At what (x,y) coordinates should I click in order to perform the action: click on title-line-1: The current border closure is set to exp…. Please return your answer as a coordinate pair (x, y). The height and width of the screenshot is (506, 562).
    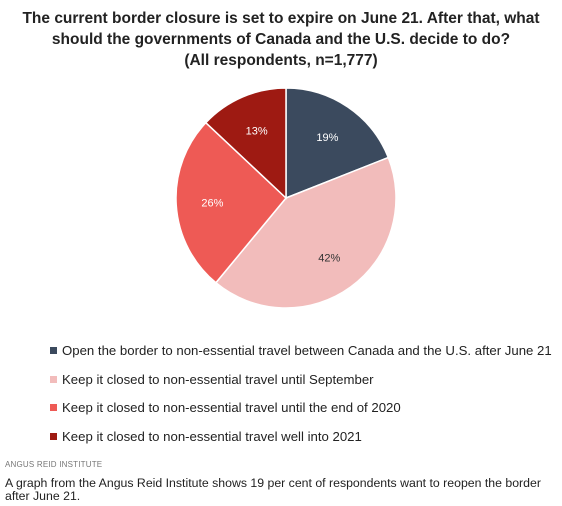
    Looking at the image, I should click on (281, 18).